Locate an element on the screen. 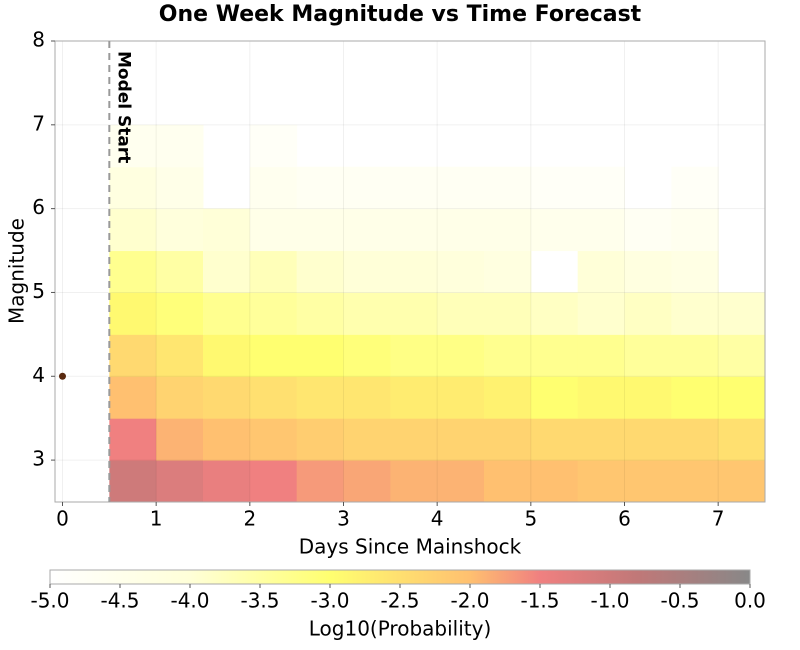  x-tick-label: 7 is located at coordinates (718, 519).